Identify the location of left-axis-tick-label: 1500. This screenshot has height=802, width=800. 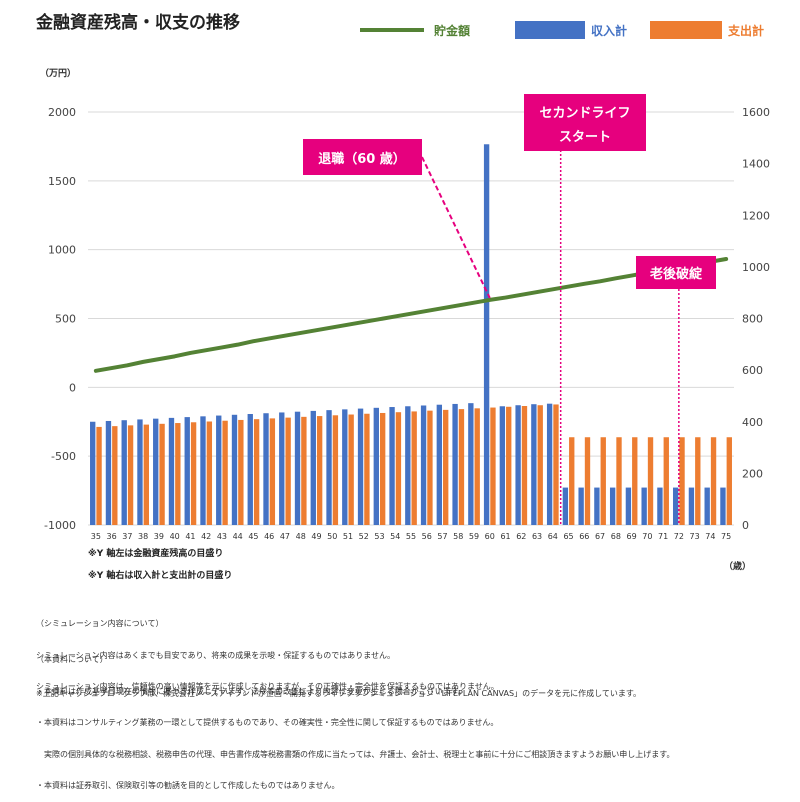
(62, 181).